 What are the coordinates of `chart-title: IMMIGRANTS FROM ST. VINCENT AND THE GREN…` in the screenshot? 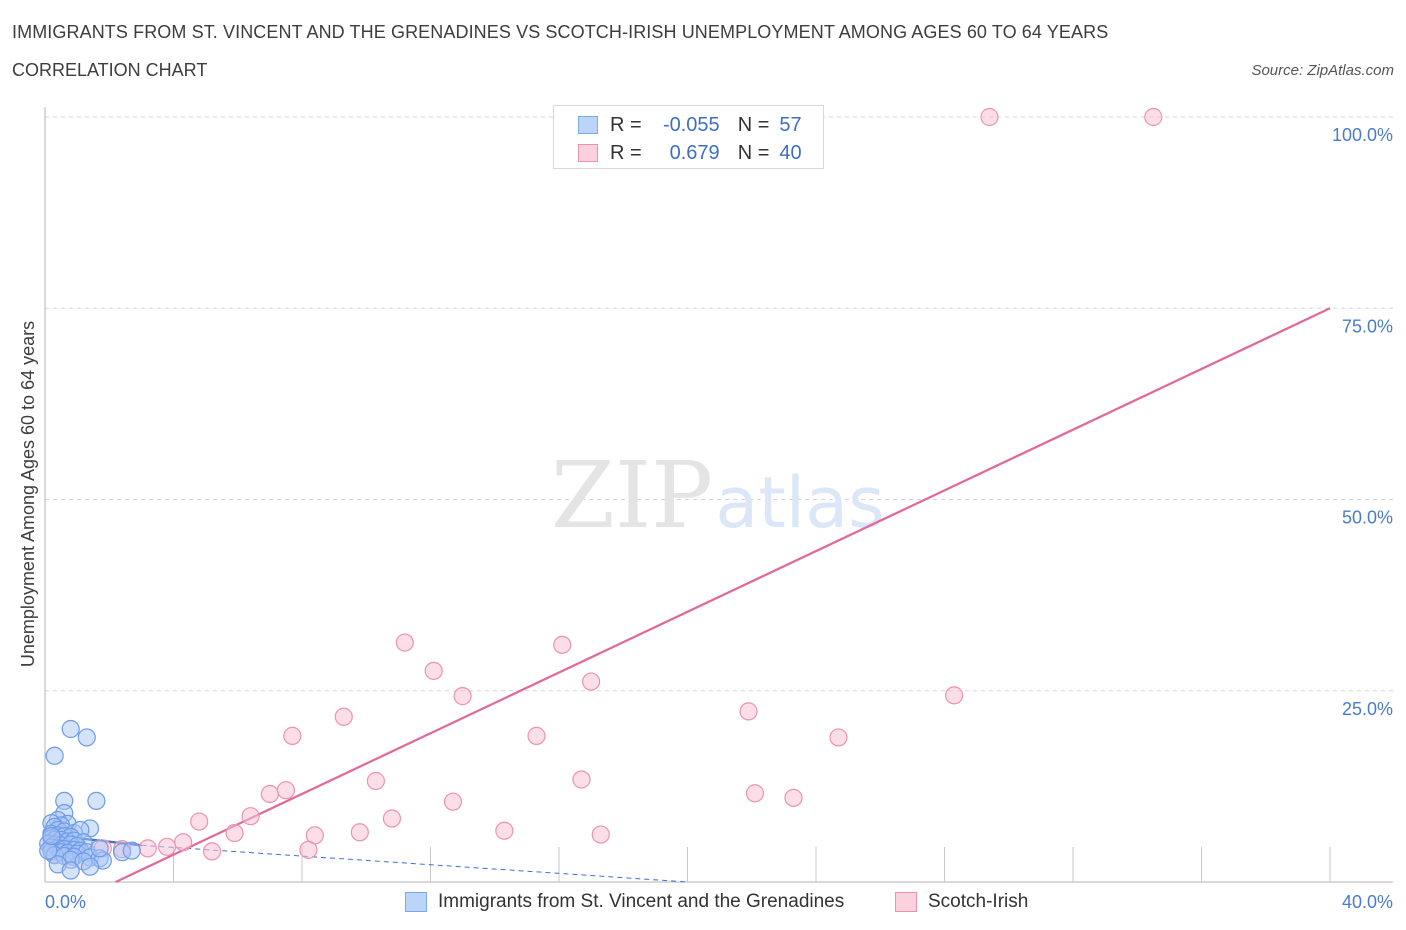 It's located at (560, 32).